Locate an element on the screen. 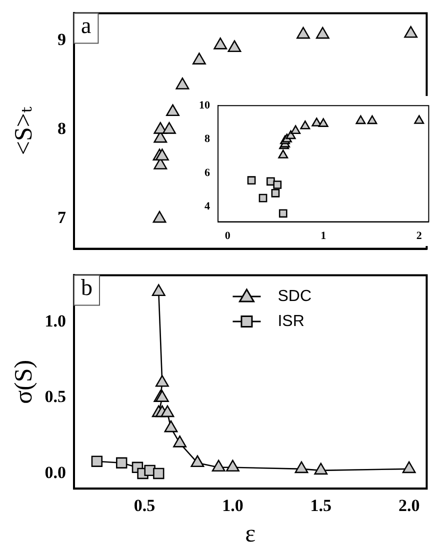 This screenshot has height=550, width=435. y-tick-label: 0.0 is located at coordinates (55, 472).